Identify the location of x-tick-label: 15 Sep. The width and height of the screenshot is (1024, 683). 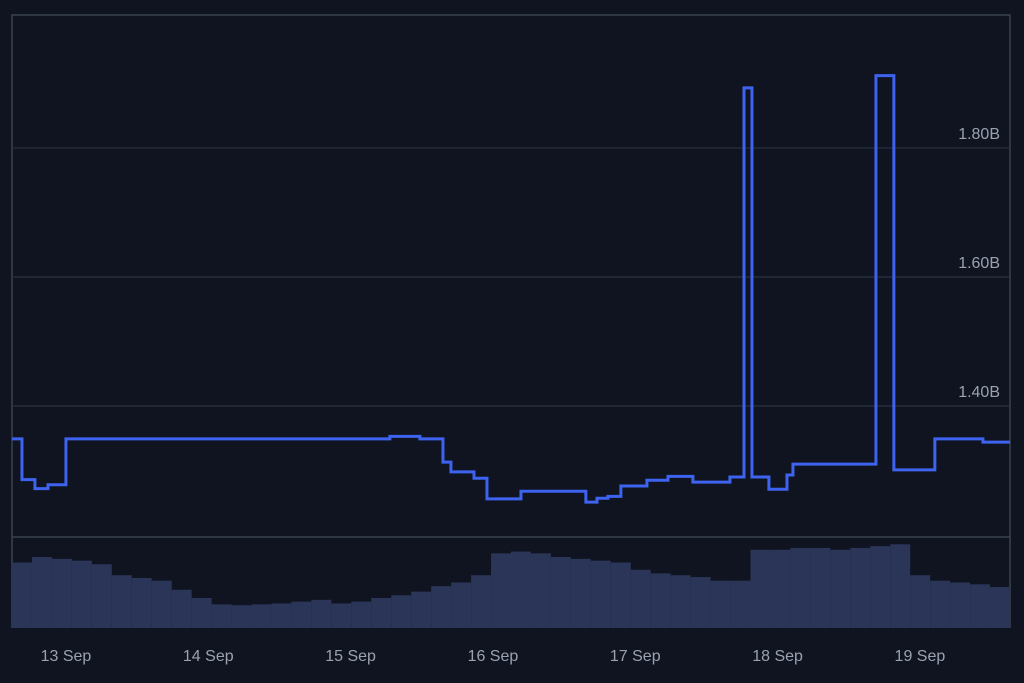
(350, 656).